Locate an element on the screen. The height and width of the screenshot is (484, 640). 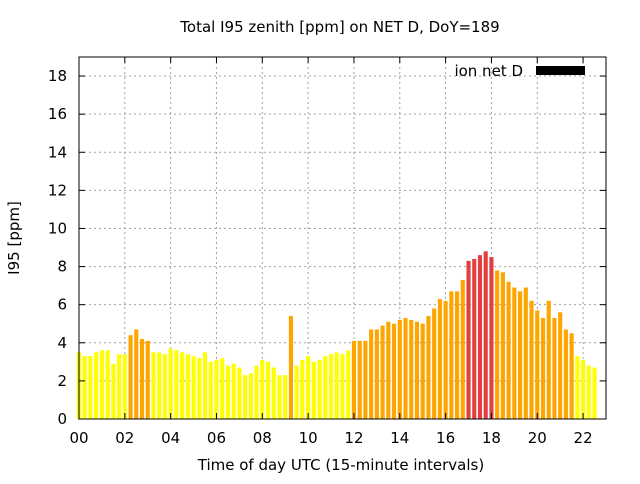
x-tick-label: 14 is located at coordinates (399, 438).